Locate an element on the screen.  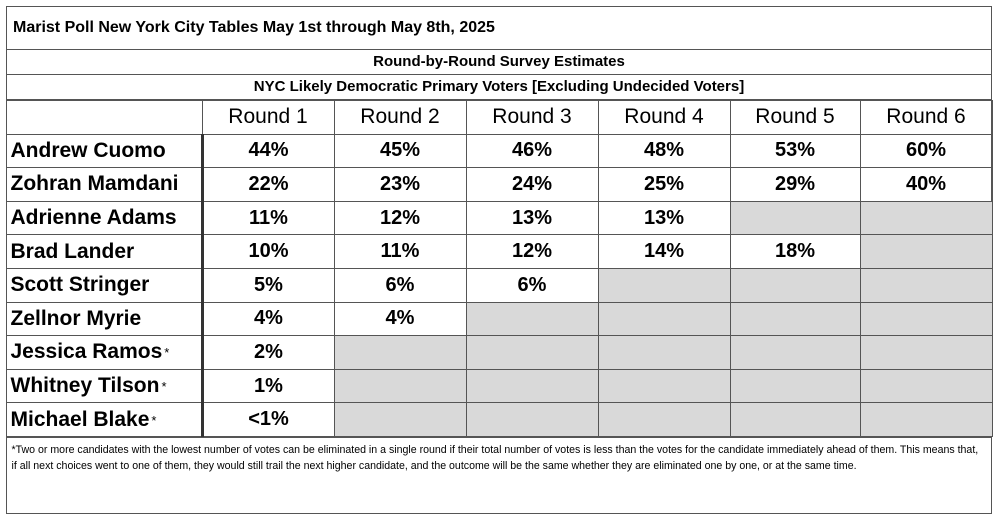
percent-cell: 53% is located at coordinates (795, 151).